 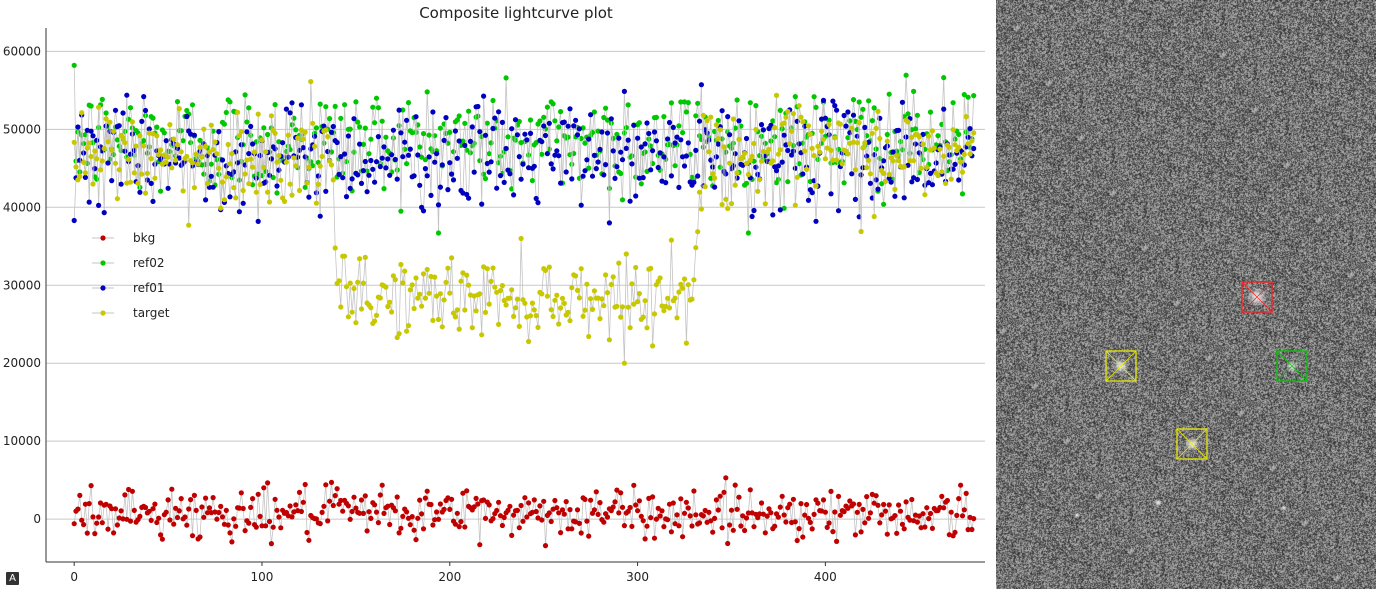 What do you see at coordinates (144, 238) in the screenshot?
I see `legend-label: bkg` at bounding box center [144, 238].